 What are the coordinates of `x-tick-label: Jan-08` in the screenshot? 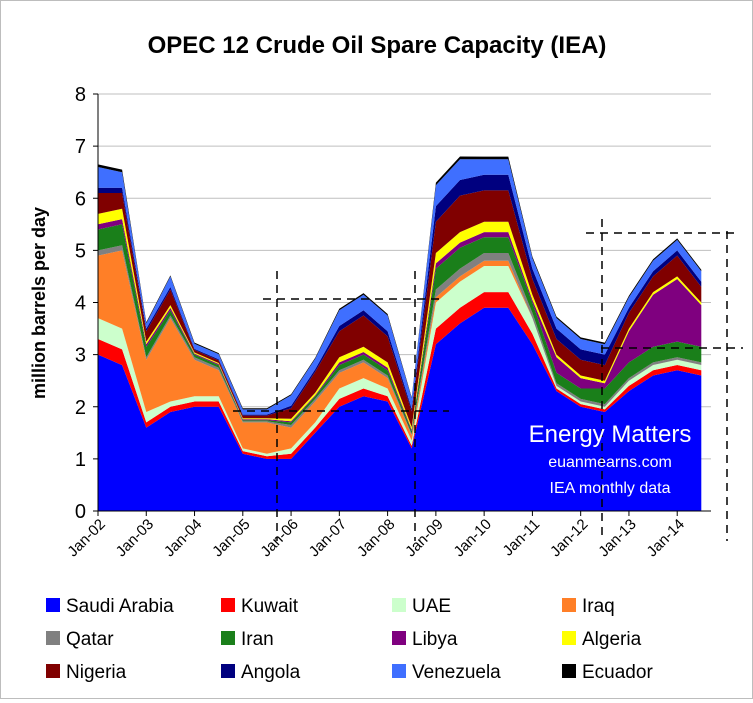 It's located at (376, 538).